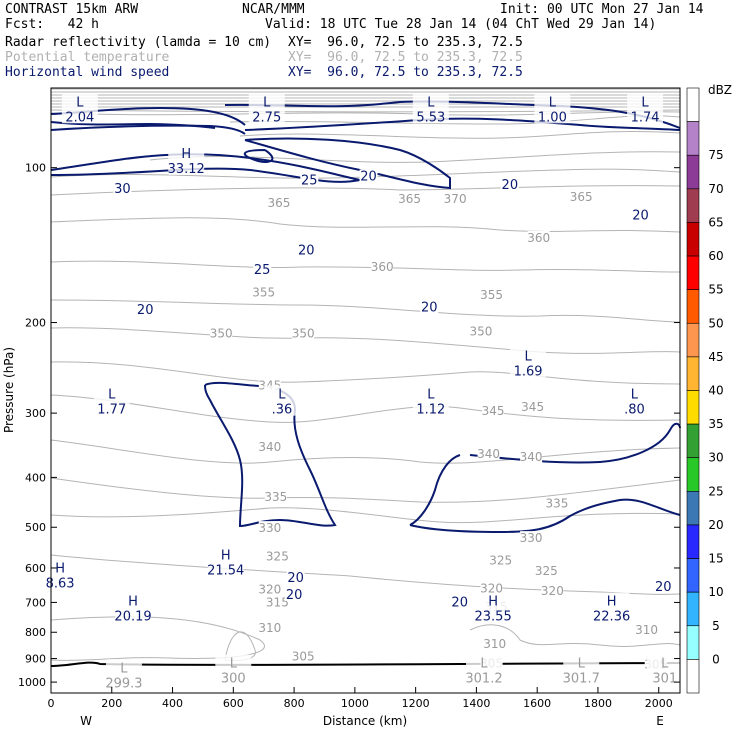 This screenshot has width=740, height=740. I want to click on extremum-value: 22.36, so click(611, 617).